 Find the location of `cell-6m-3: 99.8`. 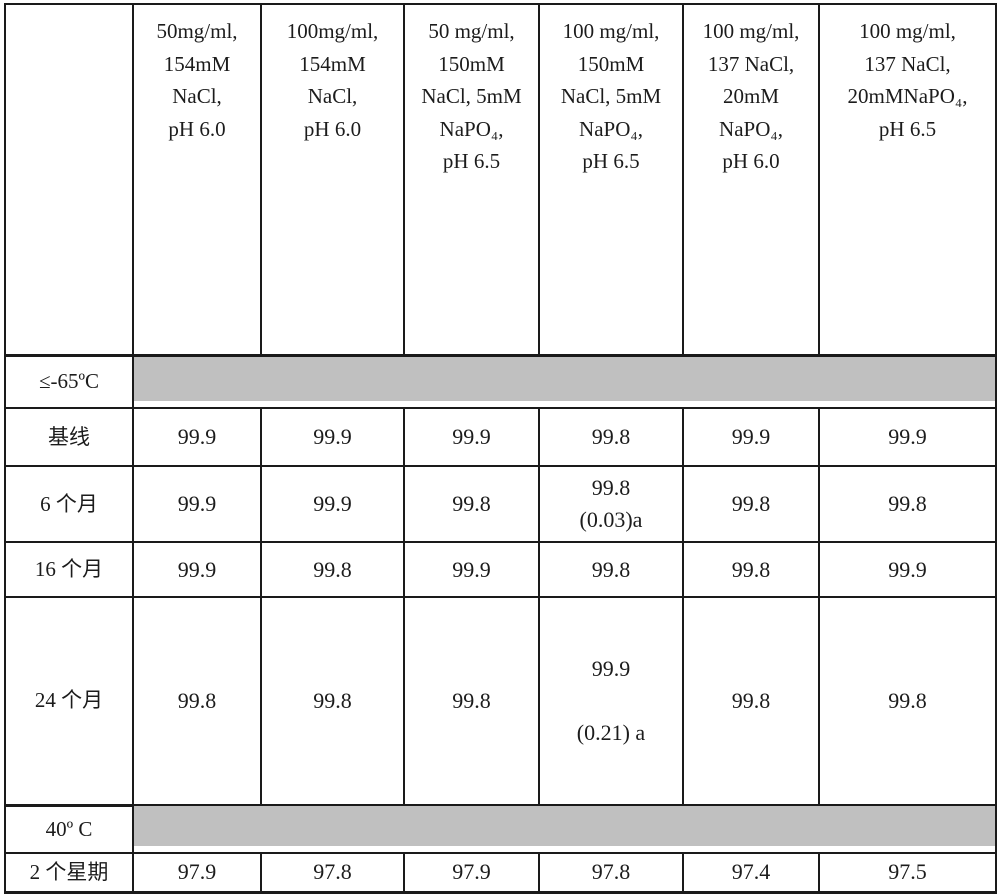

cell-6m-3: 99.8 is located at coordinates (471, 504).